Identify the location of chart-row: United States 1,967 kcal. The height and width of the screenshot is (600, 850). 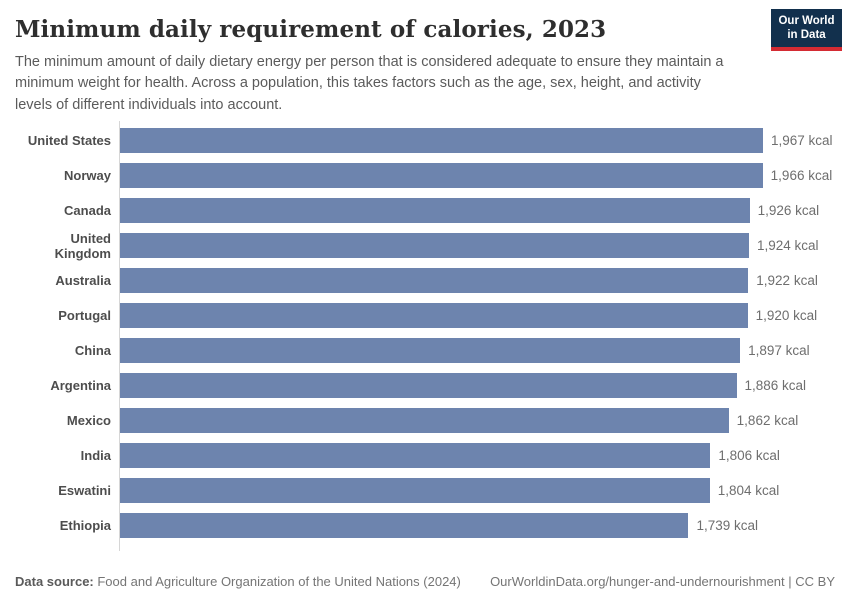
(425, 140).